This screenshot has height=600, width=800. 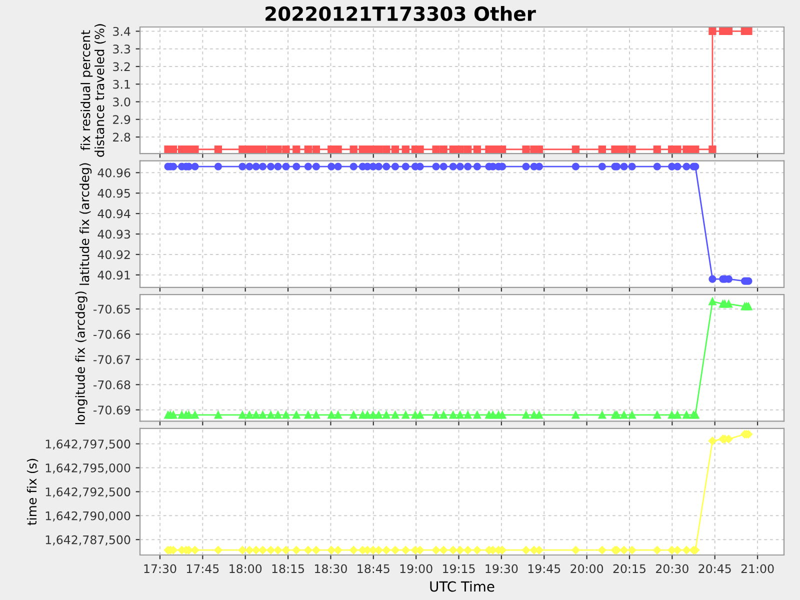 I want to click on y-tick-label: 40.96, so click(x=114, y=173).